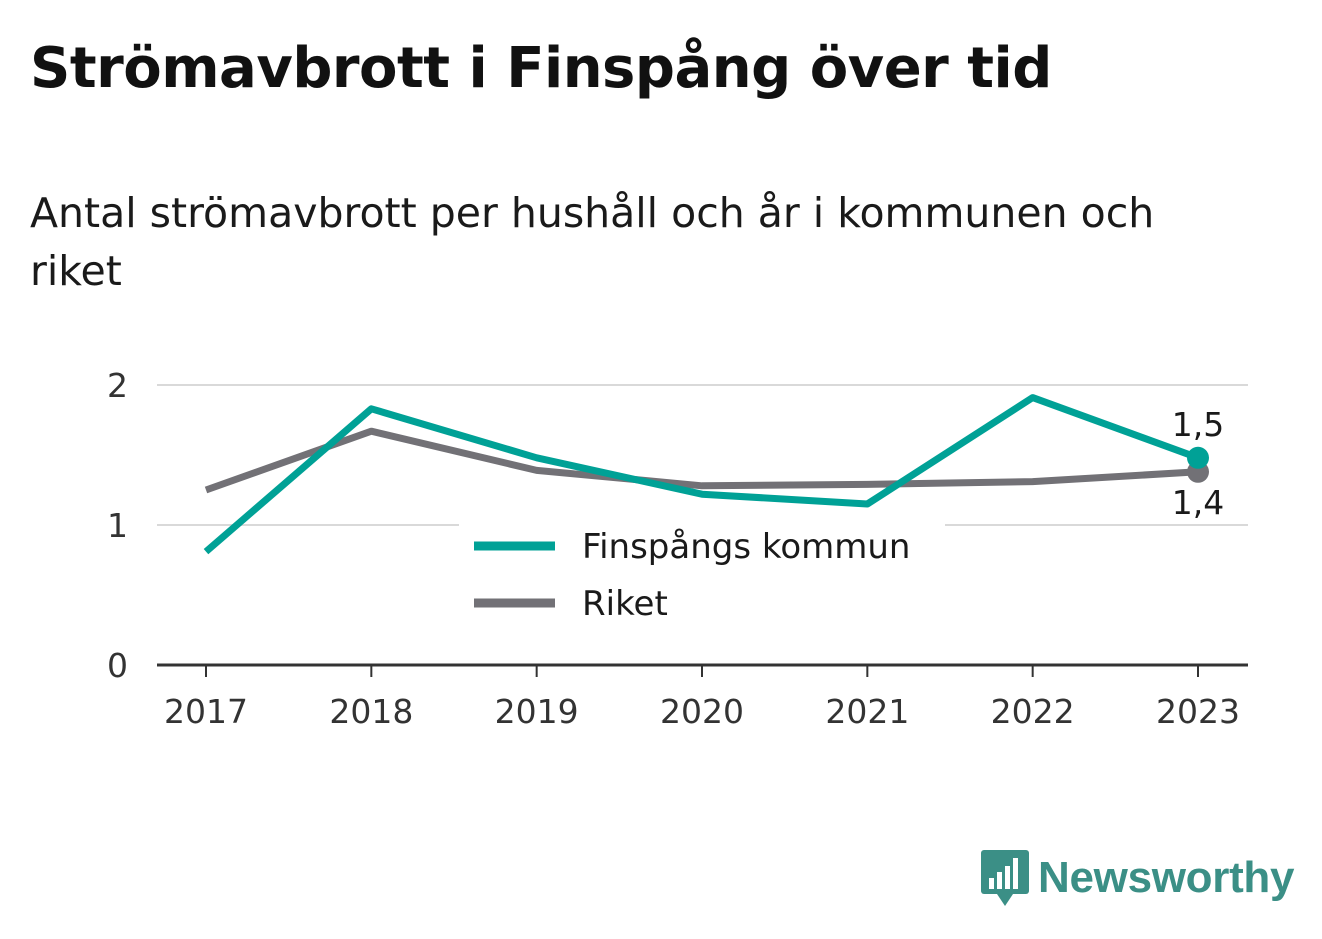  Describe the element at coordinates (1198, 502) in the screenshot. I see `data-label: 1,4` at that location.